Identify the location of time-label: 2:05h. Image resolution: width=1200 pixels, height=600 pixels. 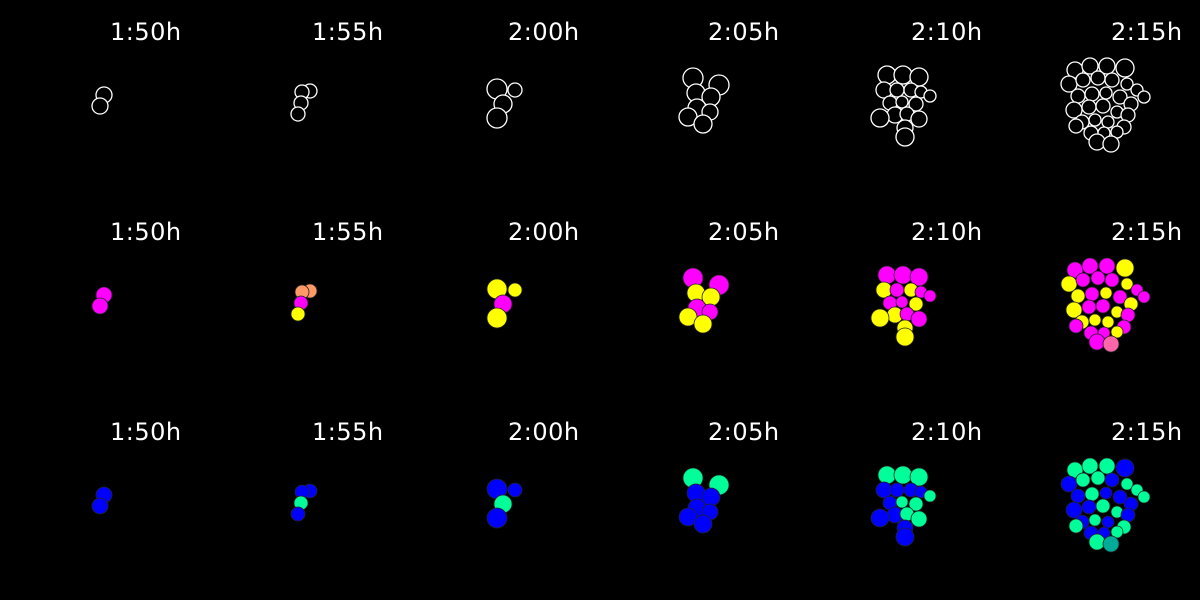
(744, 232).